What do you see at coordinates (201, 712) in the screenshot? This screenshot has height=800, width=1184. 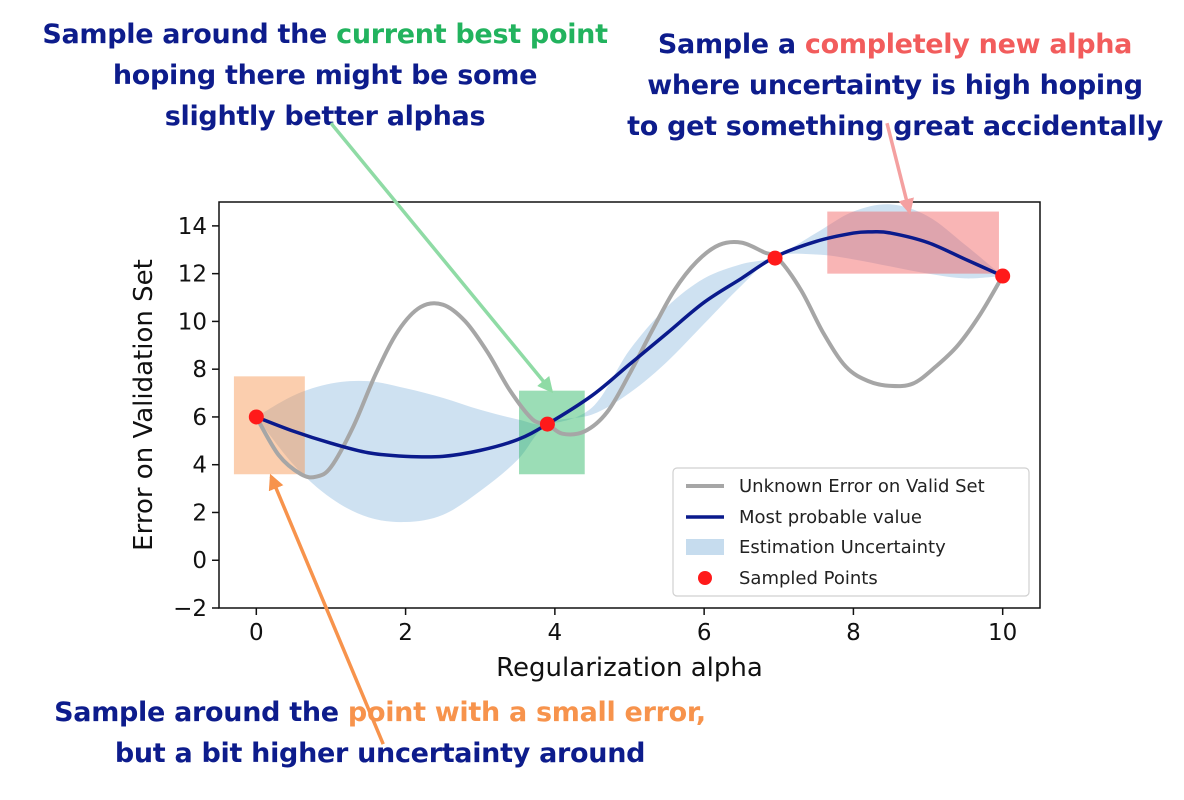 I see `callout-small-prefix: Sample around the` at bounding box center [201, 712].